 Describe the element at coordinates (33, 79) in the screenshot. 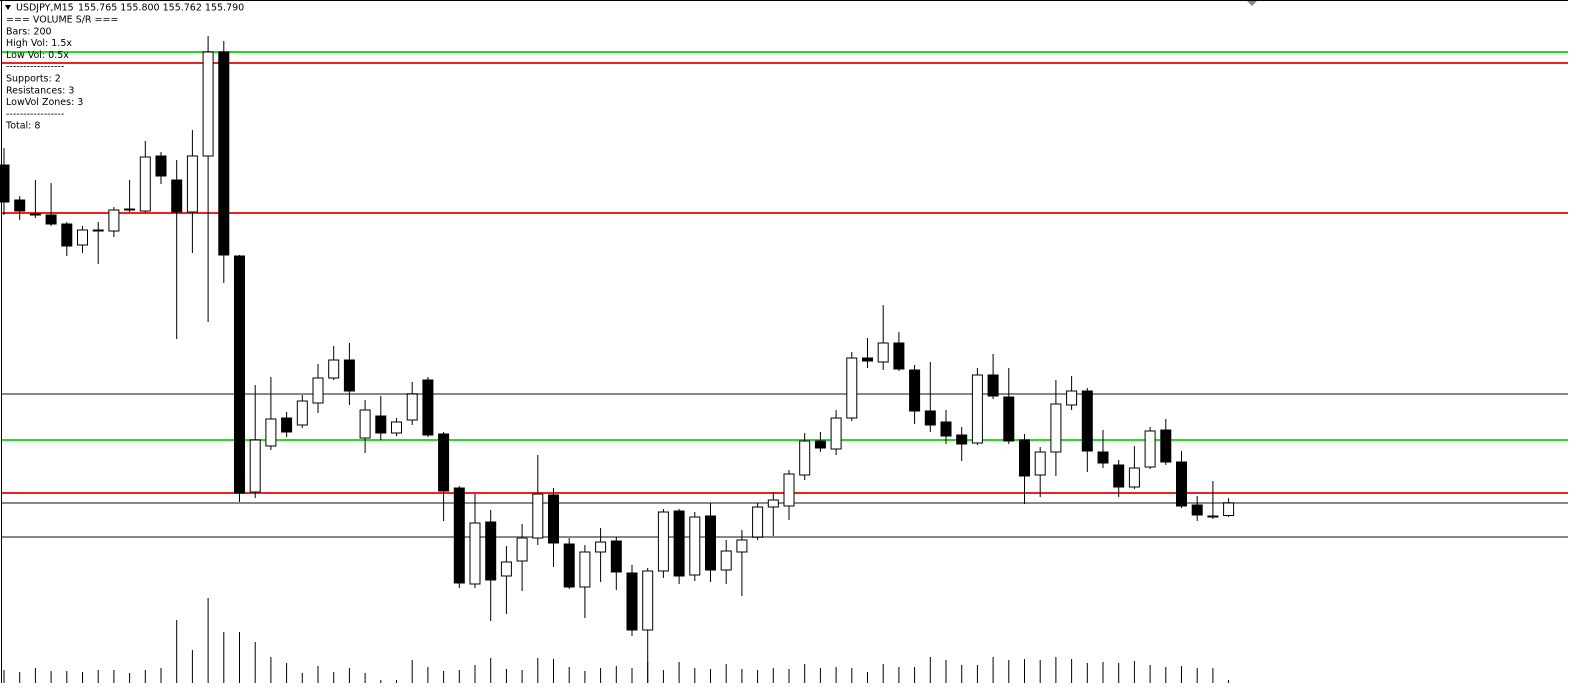

I see `info-line: Supports: 2` at that location.